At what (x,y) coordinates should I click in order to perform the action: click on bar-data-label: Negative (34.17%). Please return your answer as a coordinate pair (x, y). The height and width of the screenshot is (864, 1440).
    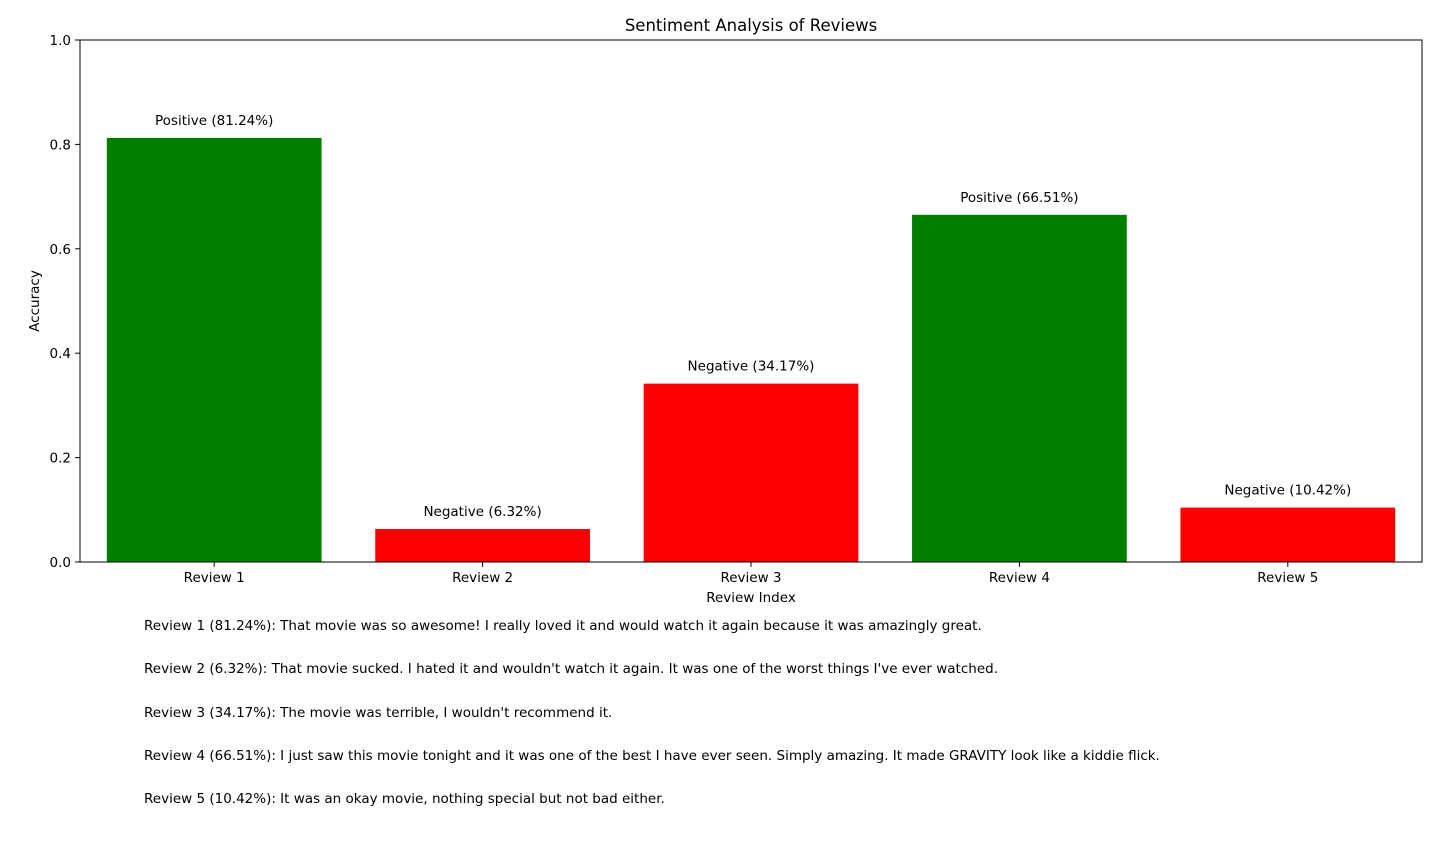
    Looking at the image, I should click on (751, 367).